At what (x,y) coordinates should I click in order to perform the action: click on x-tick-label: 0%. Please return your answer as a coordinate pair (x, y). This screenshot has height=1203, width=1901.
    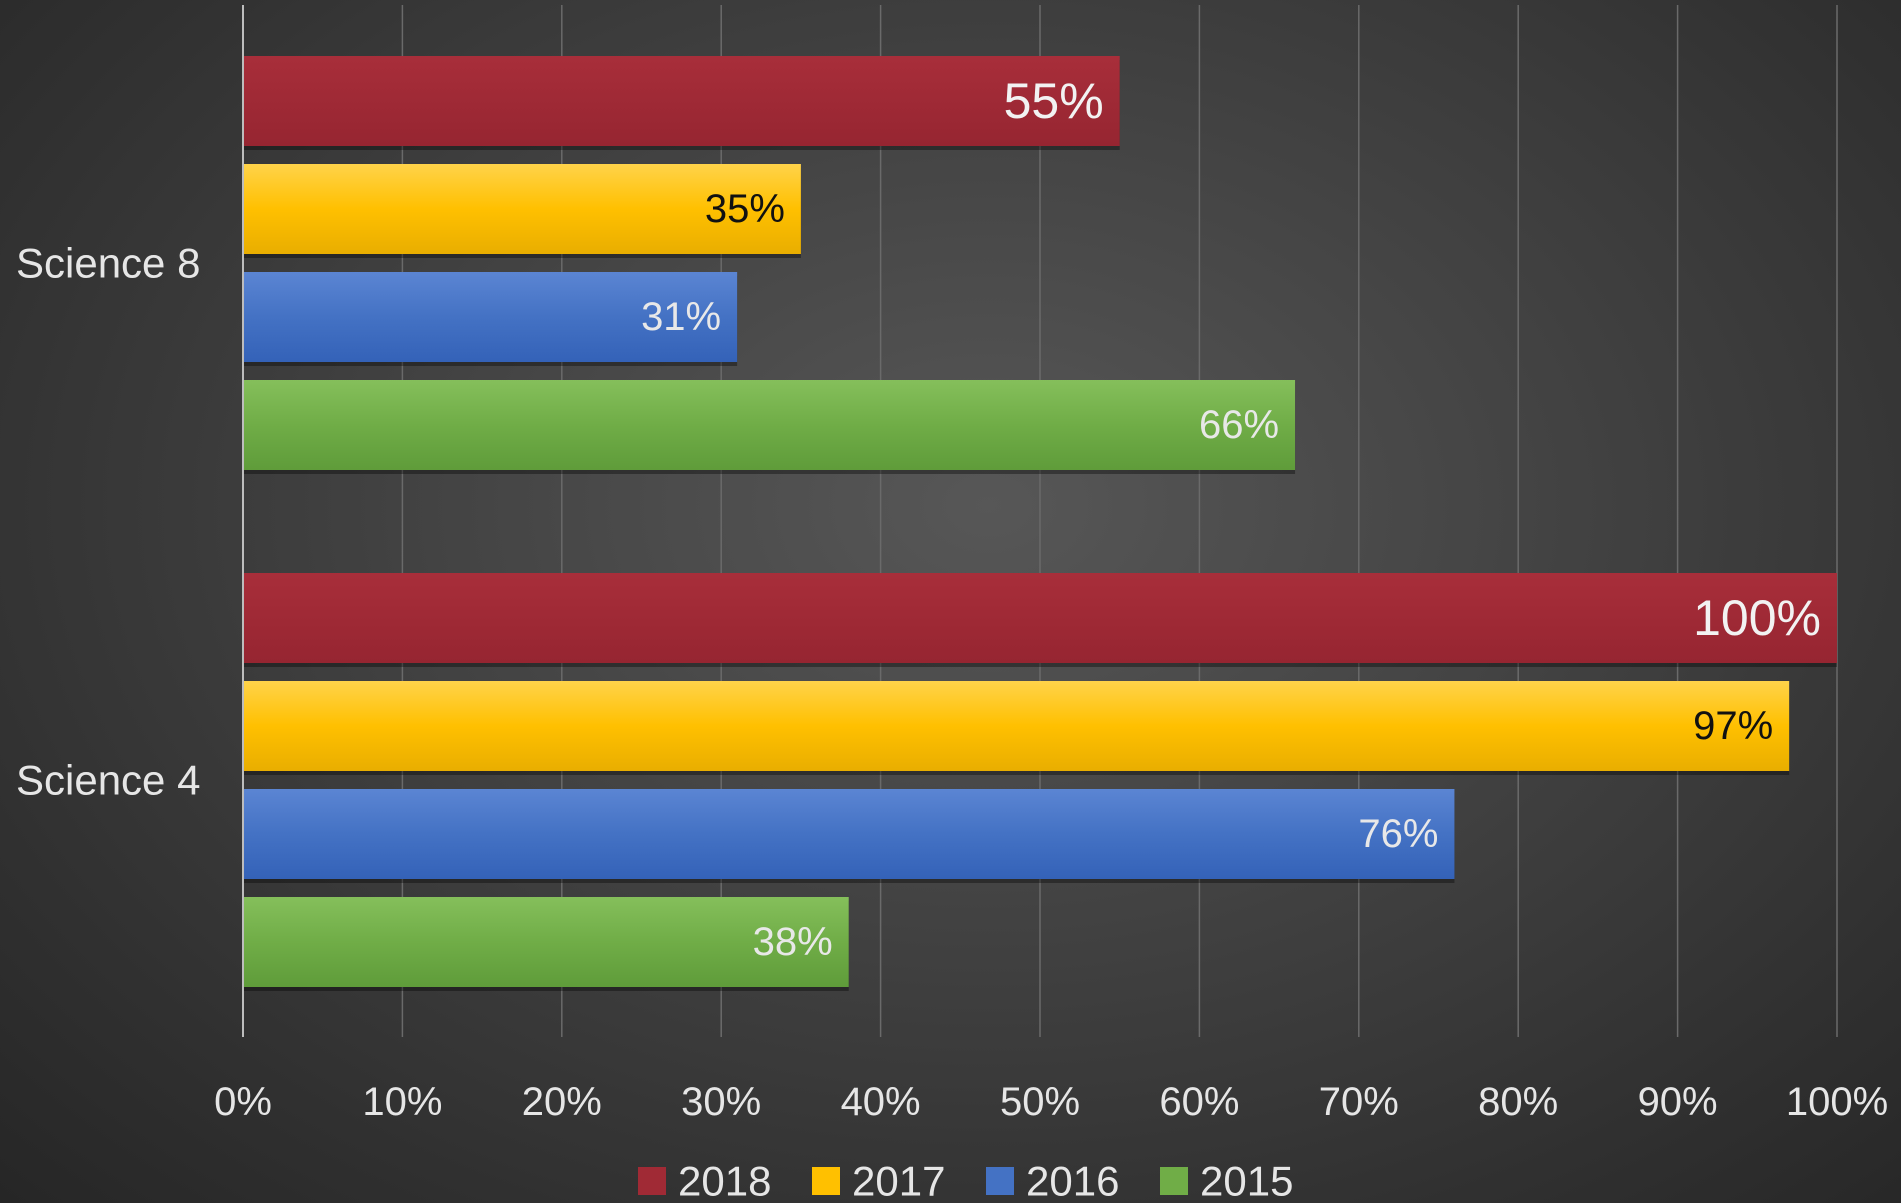
    Looking at the image, I should click on (243, 1102).